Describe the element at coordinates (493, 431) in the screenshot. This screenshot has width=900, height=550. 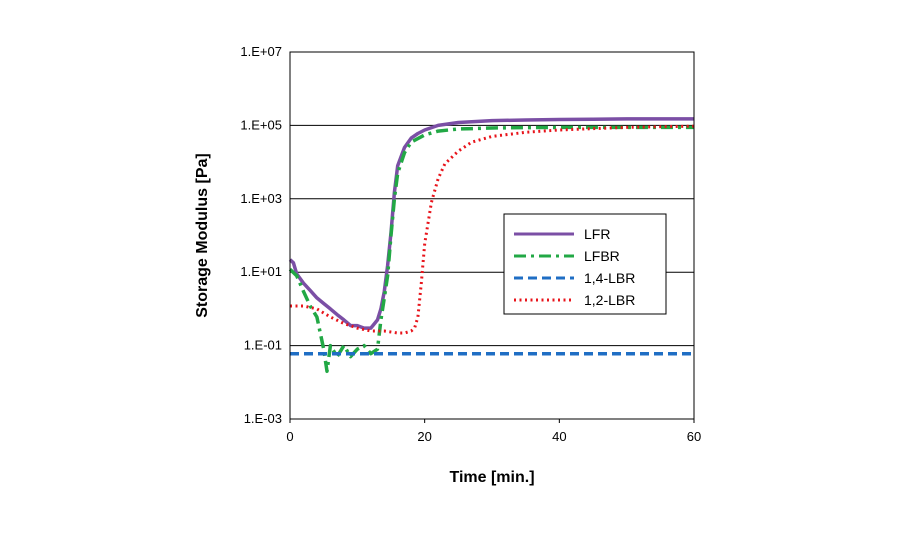
I see `x-axis-ticks: 0 20 40 60` at that location.